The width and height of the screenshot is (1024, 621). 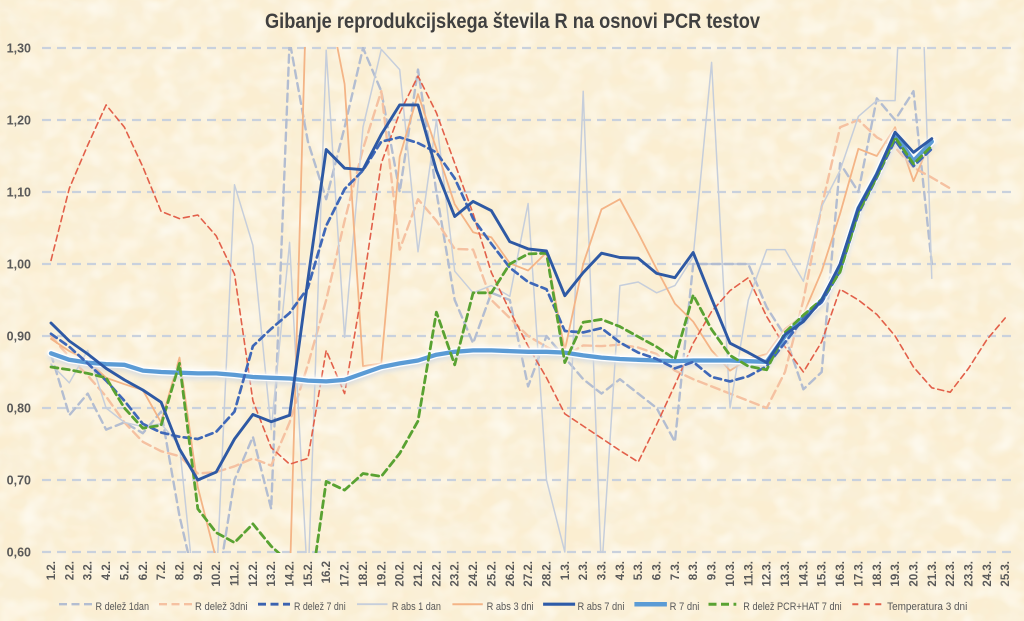 What do you see at coordinates (70, 570) in the screenshot?
I see `svg-text: 2.2.` at bounding box center [70, 570].